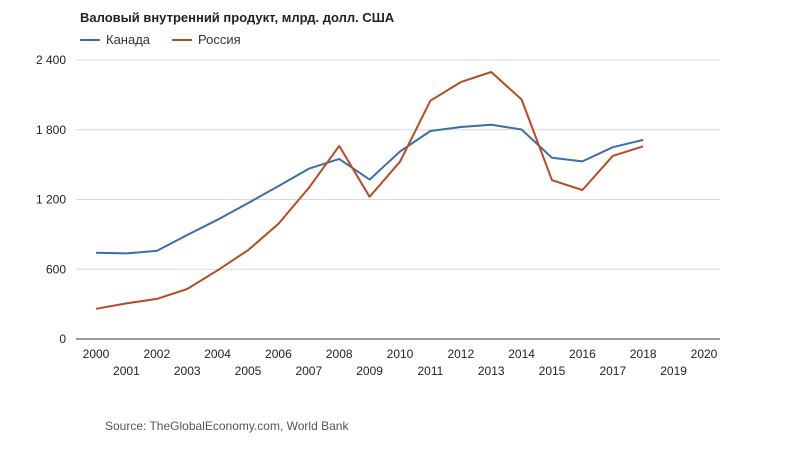 The width and height of the screenshot is (800, 450). Describe the element at coordinates (643, 354) in the screenshot. I see `x-tick-label-2018: 2018` at that location.